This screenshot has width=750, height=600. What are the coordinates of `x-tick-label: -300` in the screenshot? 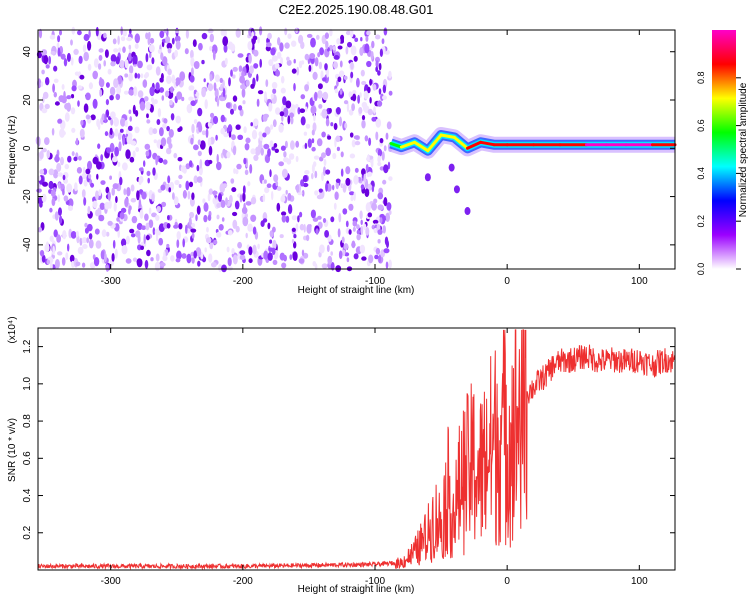 It's located at (111, 281).